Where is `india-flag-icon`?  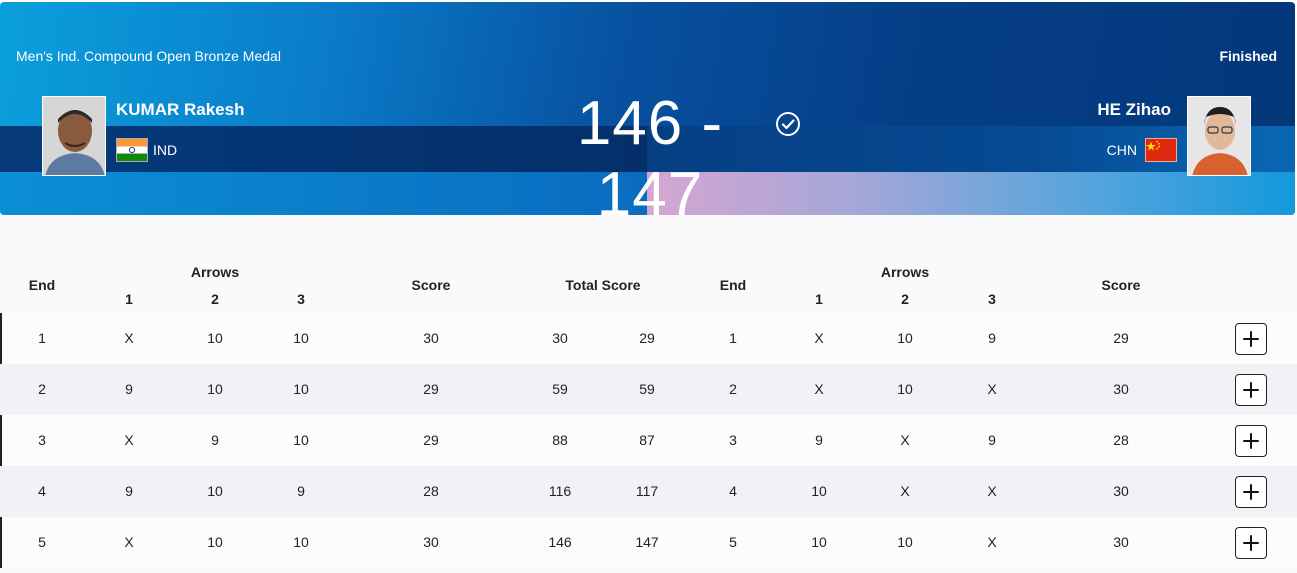
india-flag-icon is located at coordinates (132, 150).